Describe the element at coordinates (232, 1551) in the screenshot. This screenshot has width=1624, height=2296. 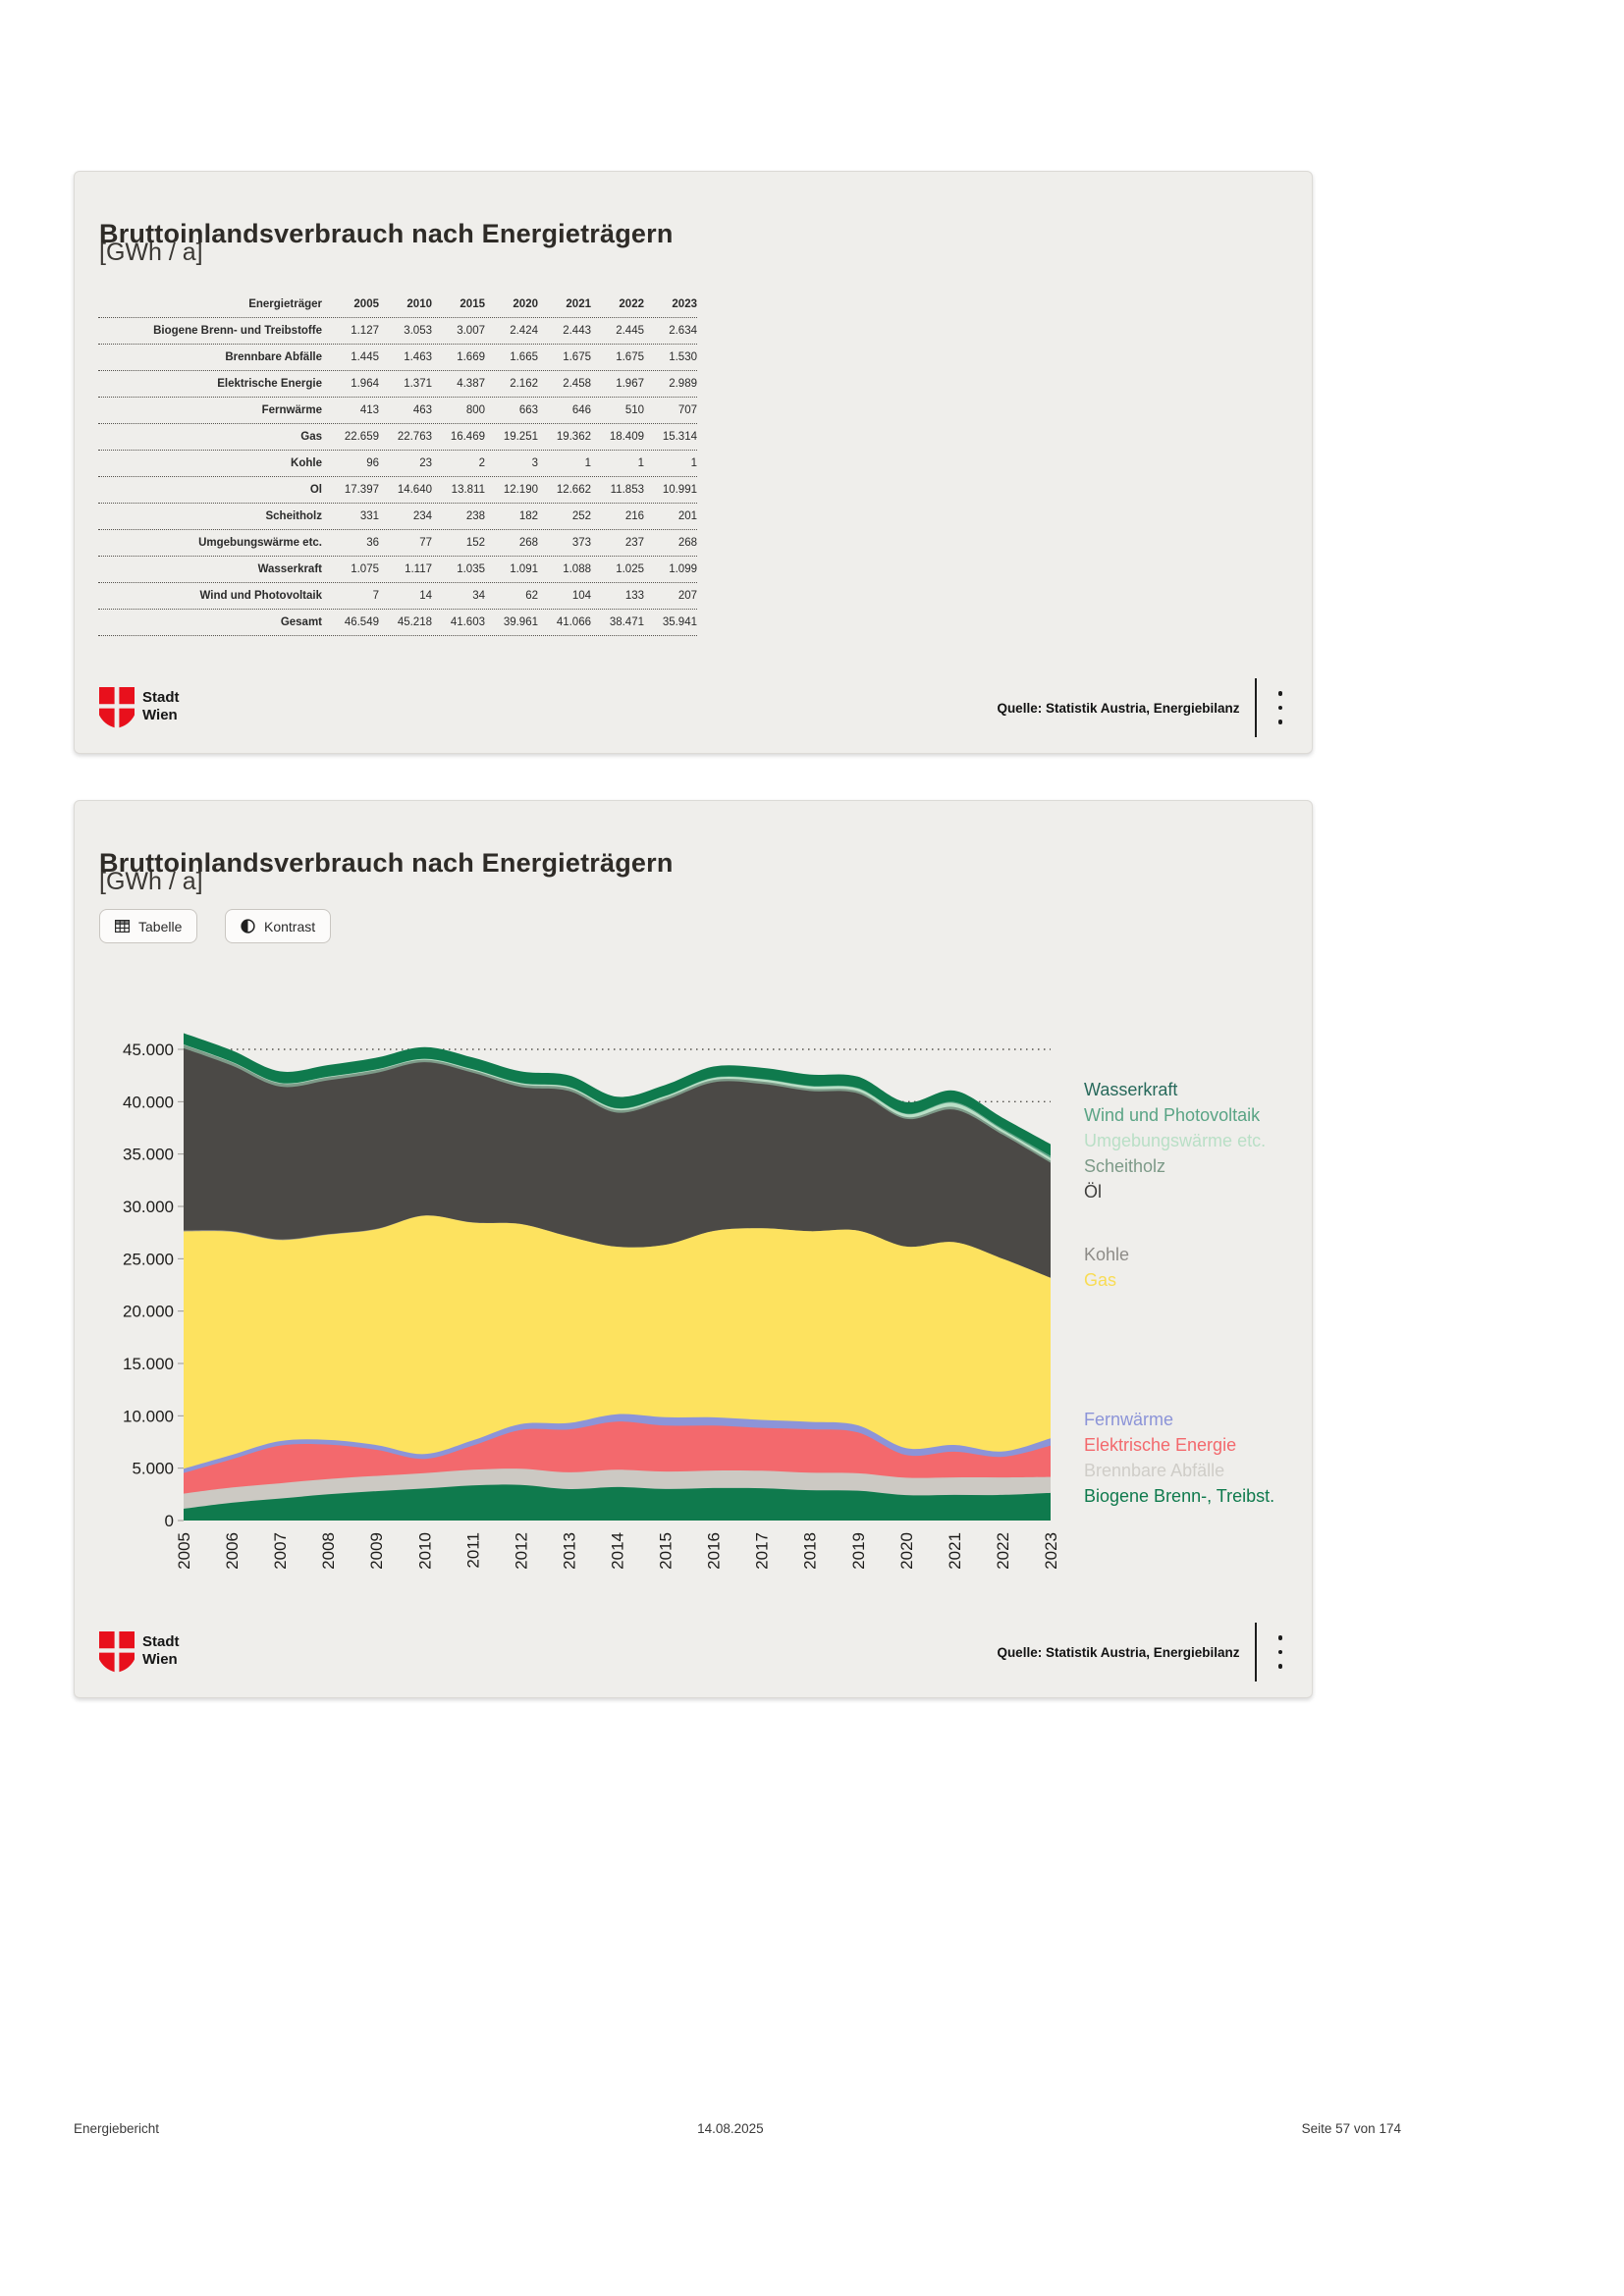
I see `x-tick-label: 2006` at that location.